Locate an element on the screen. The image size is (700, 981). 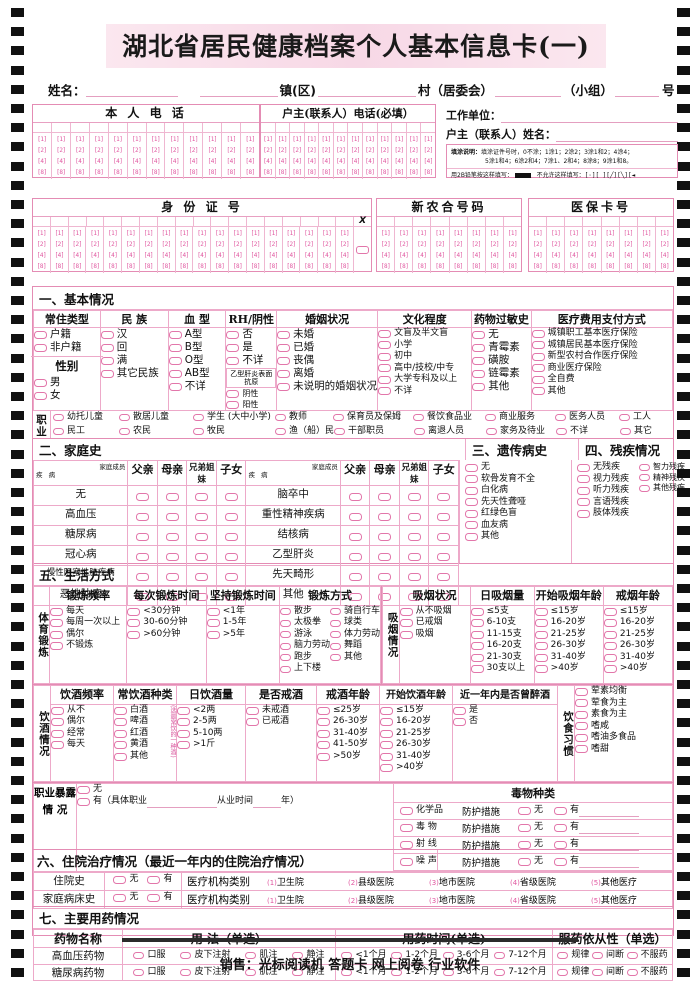
smoking-option: 26-30岁 is located at coordinates (568, 646).